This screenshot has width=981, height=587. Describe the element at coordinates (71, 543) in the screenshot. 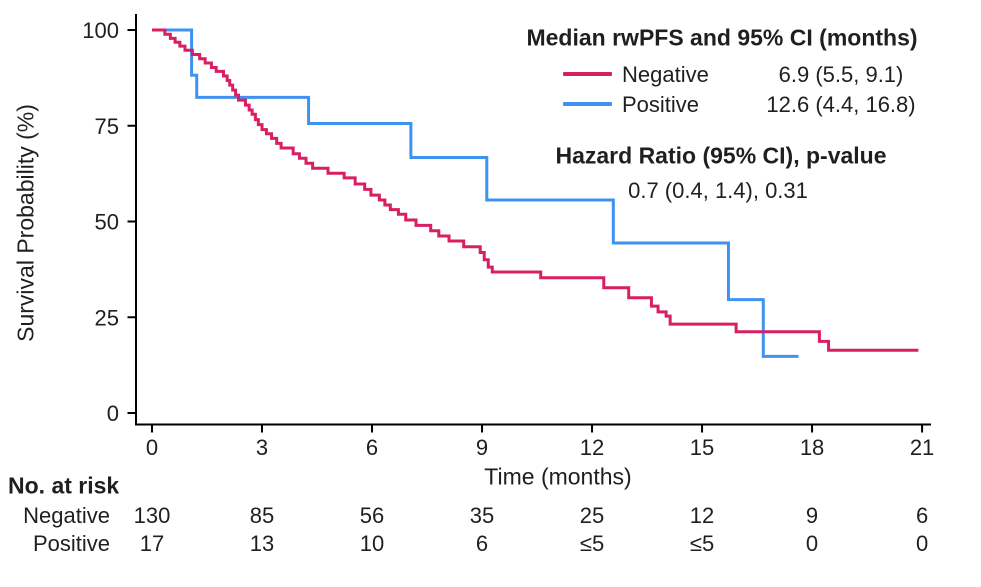

I see `risk-row-label-positive: Positive` at that location.